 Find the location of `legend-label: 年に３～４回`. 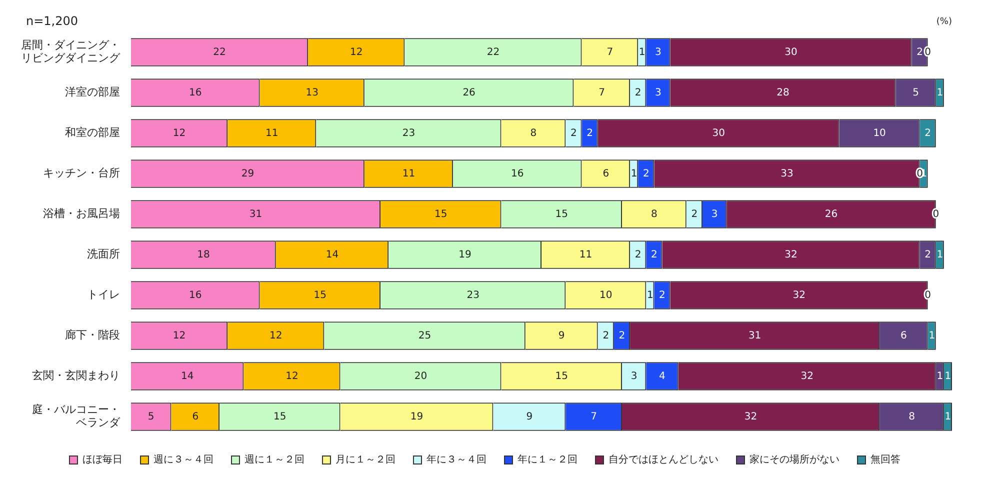

legend-label: 年に３～４回 is located at coordinates (456, 460).